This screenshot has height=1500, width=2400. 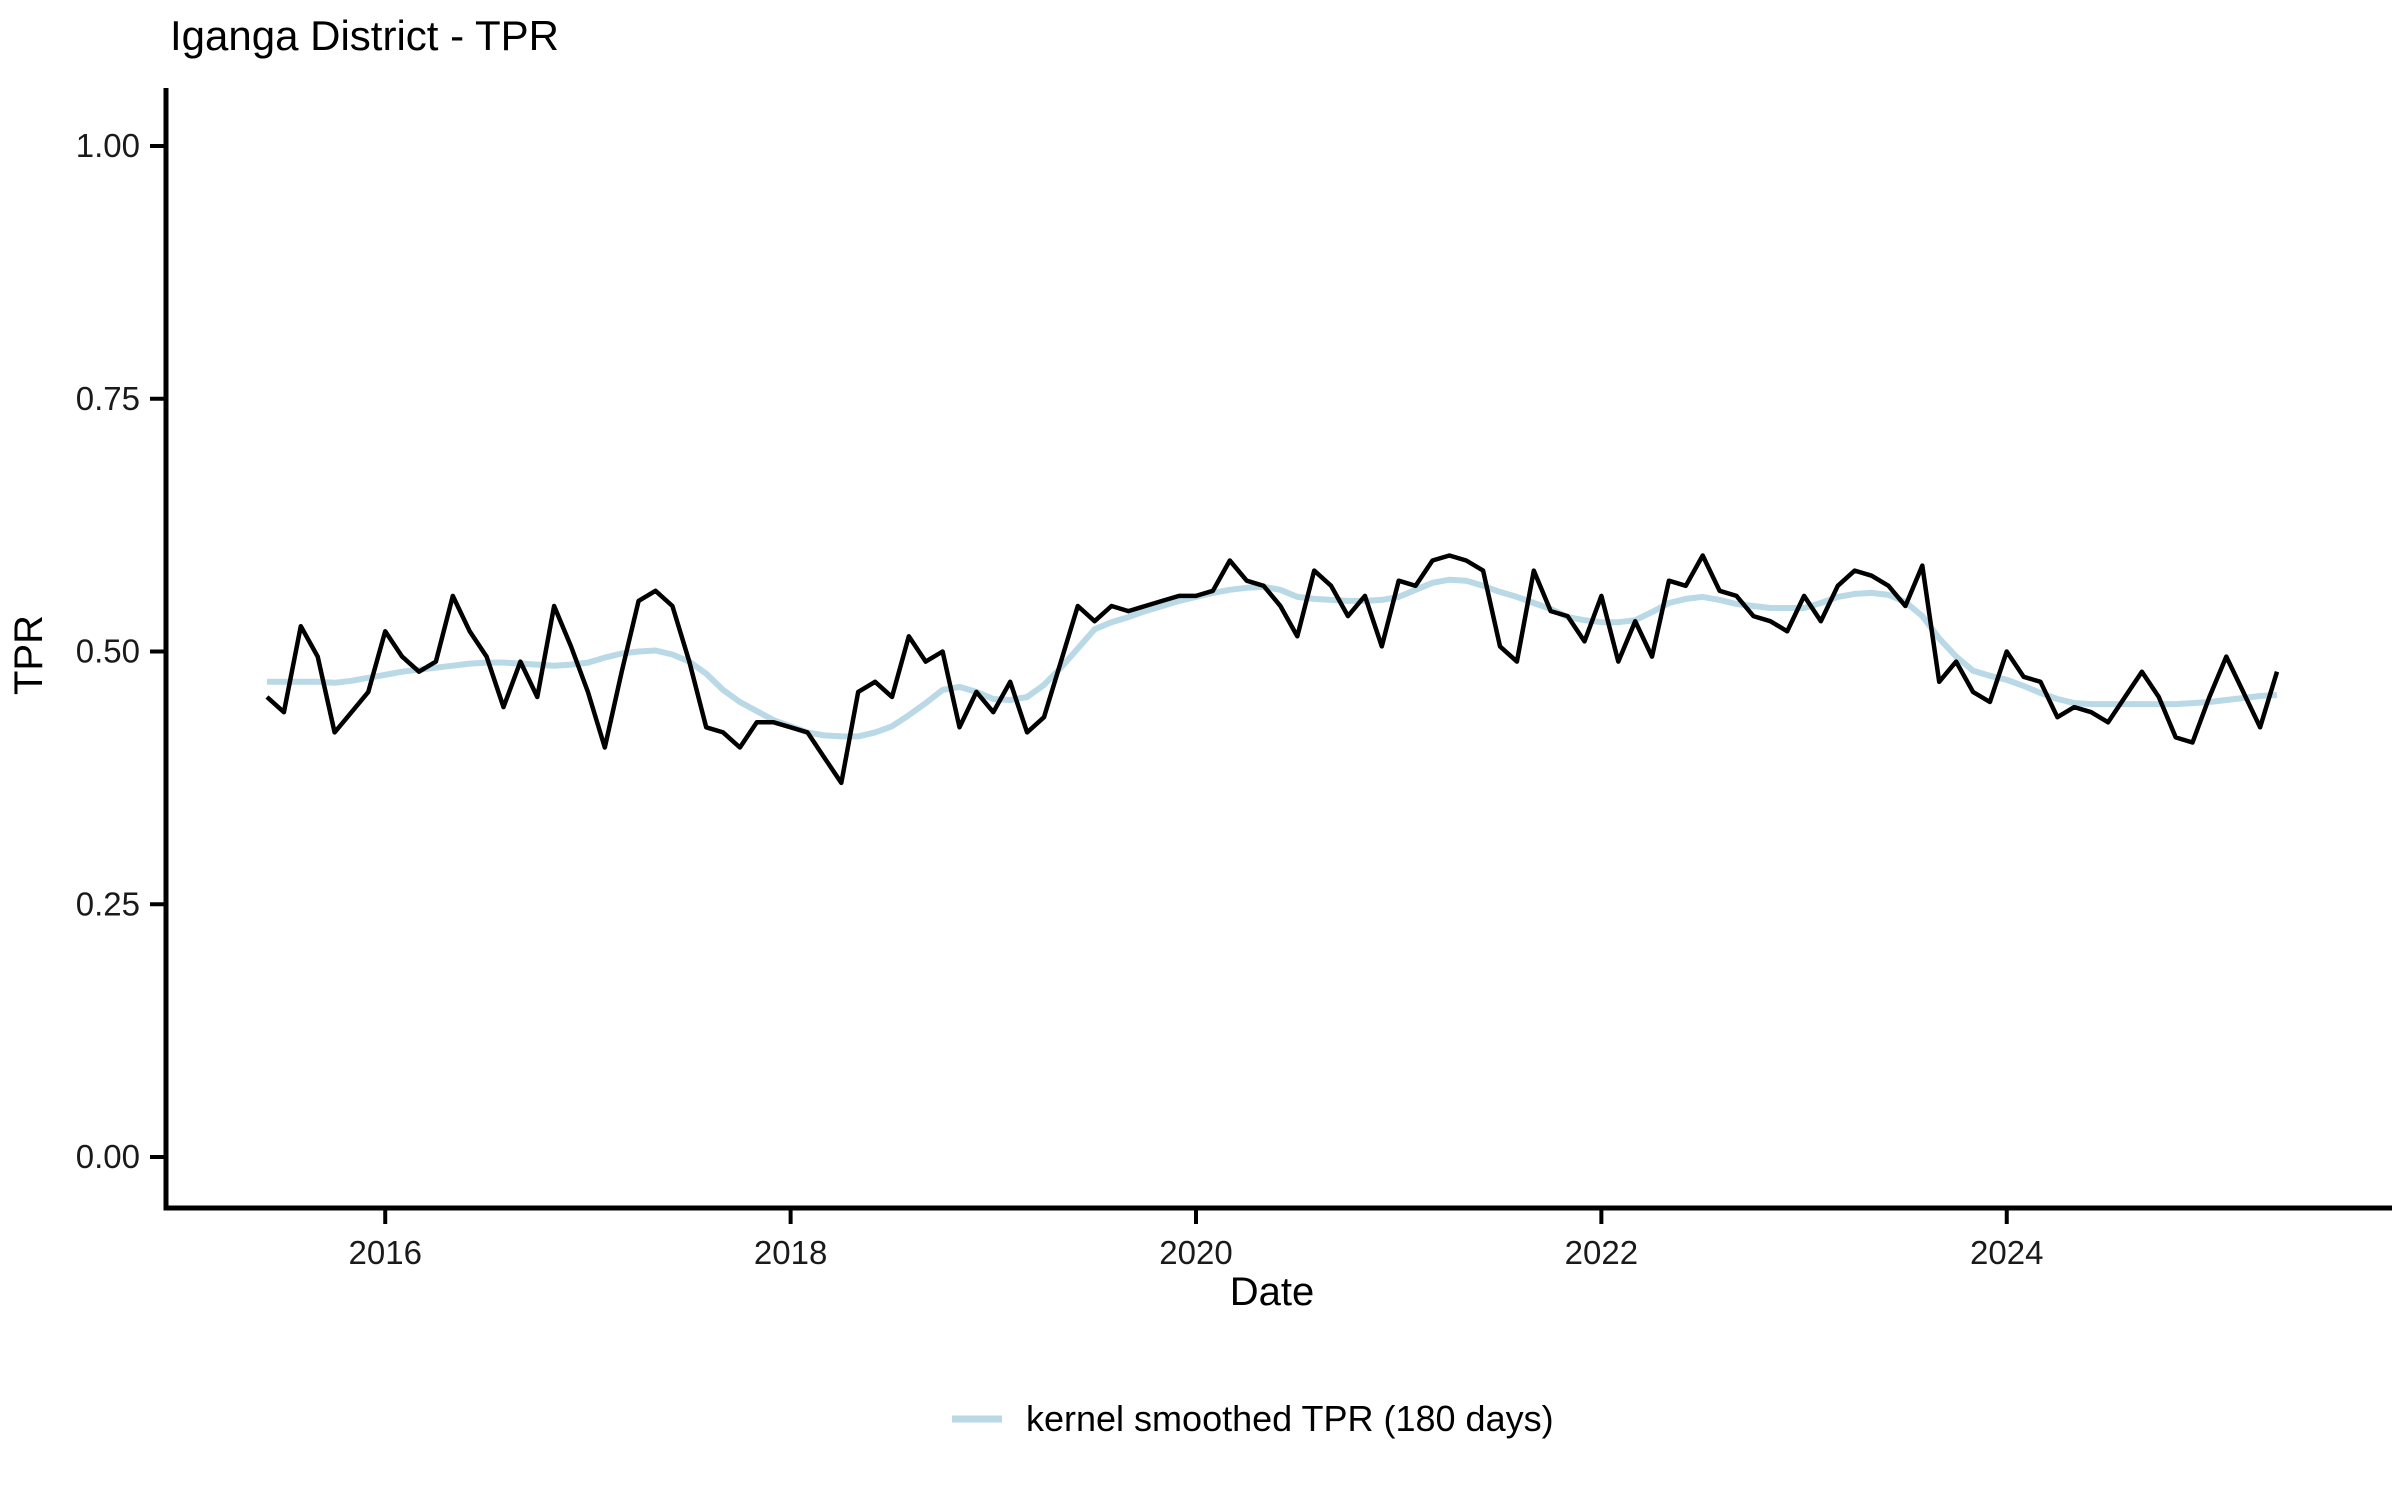 I want to click on y-tick-label: 0.50, so click(x=108, y=651).